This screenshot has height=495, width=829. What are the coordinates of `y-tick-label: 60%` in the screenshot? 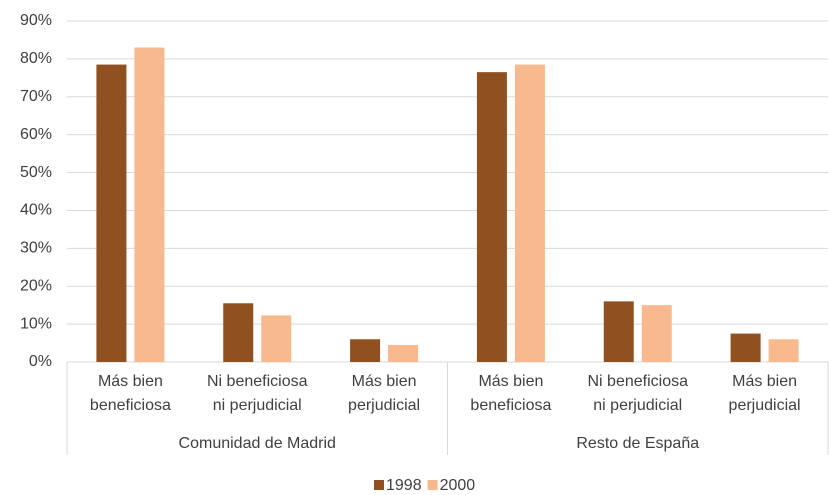 It's located at (36, 134).